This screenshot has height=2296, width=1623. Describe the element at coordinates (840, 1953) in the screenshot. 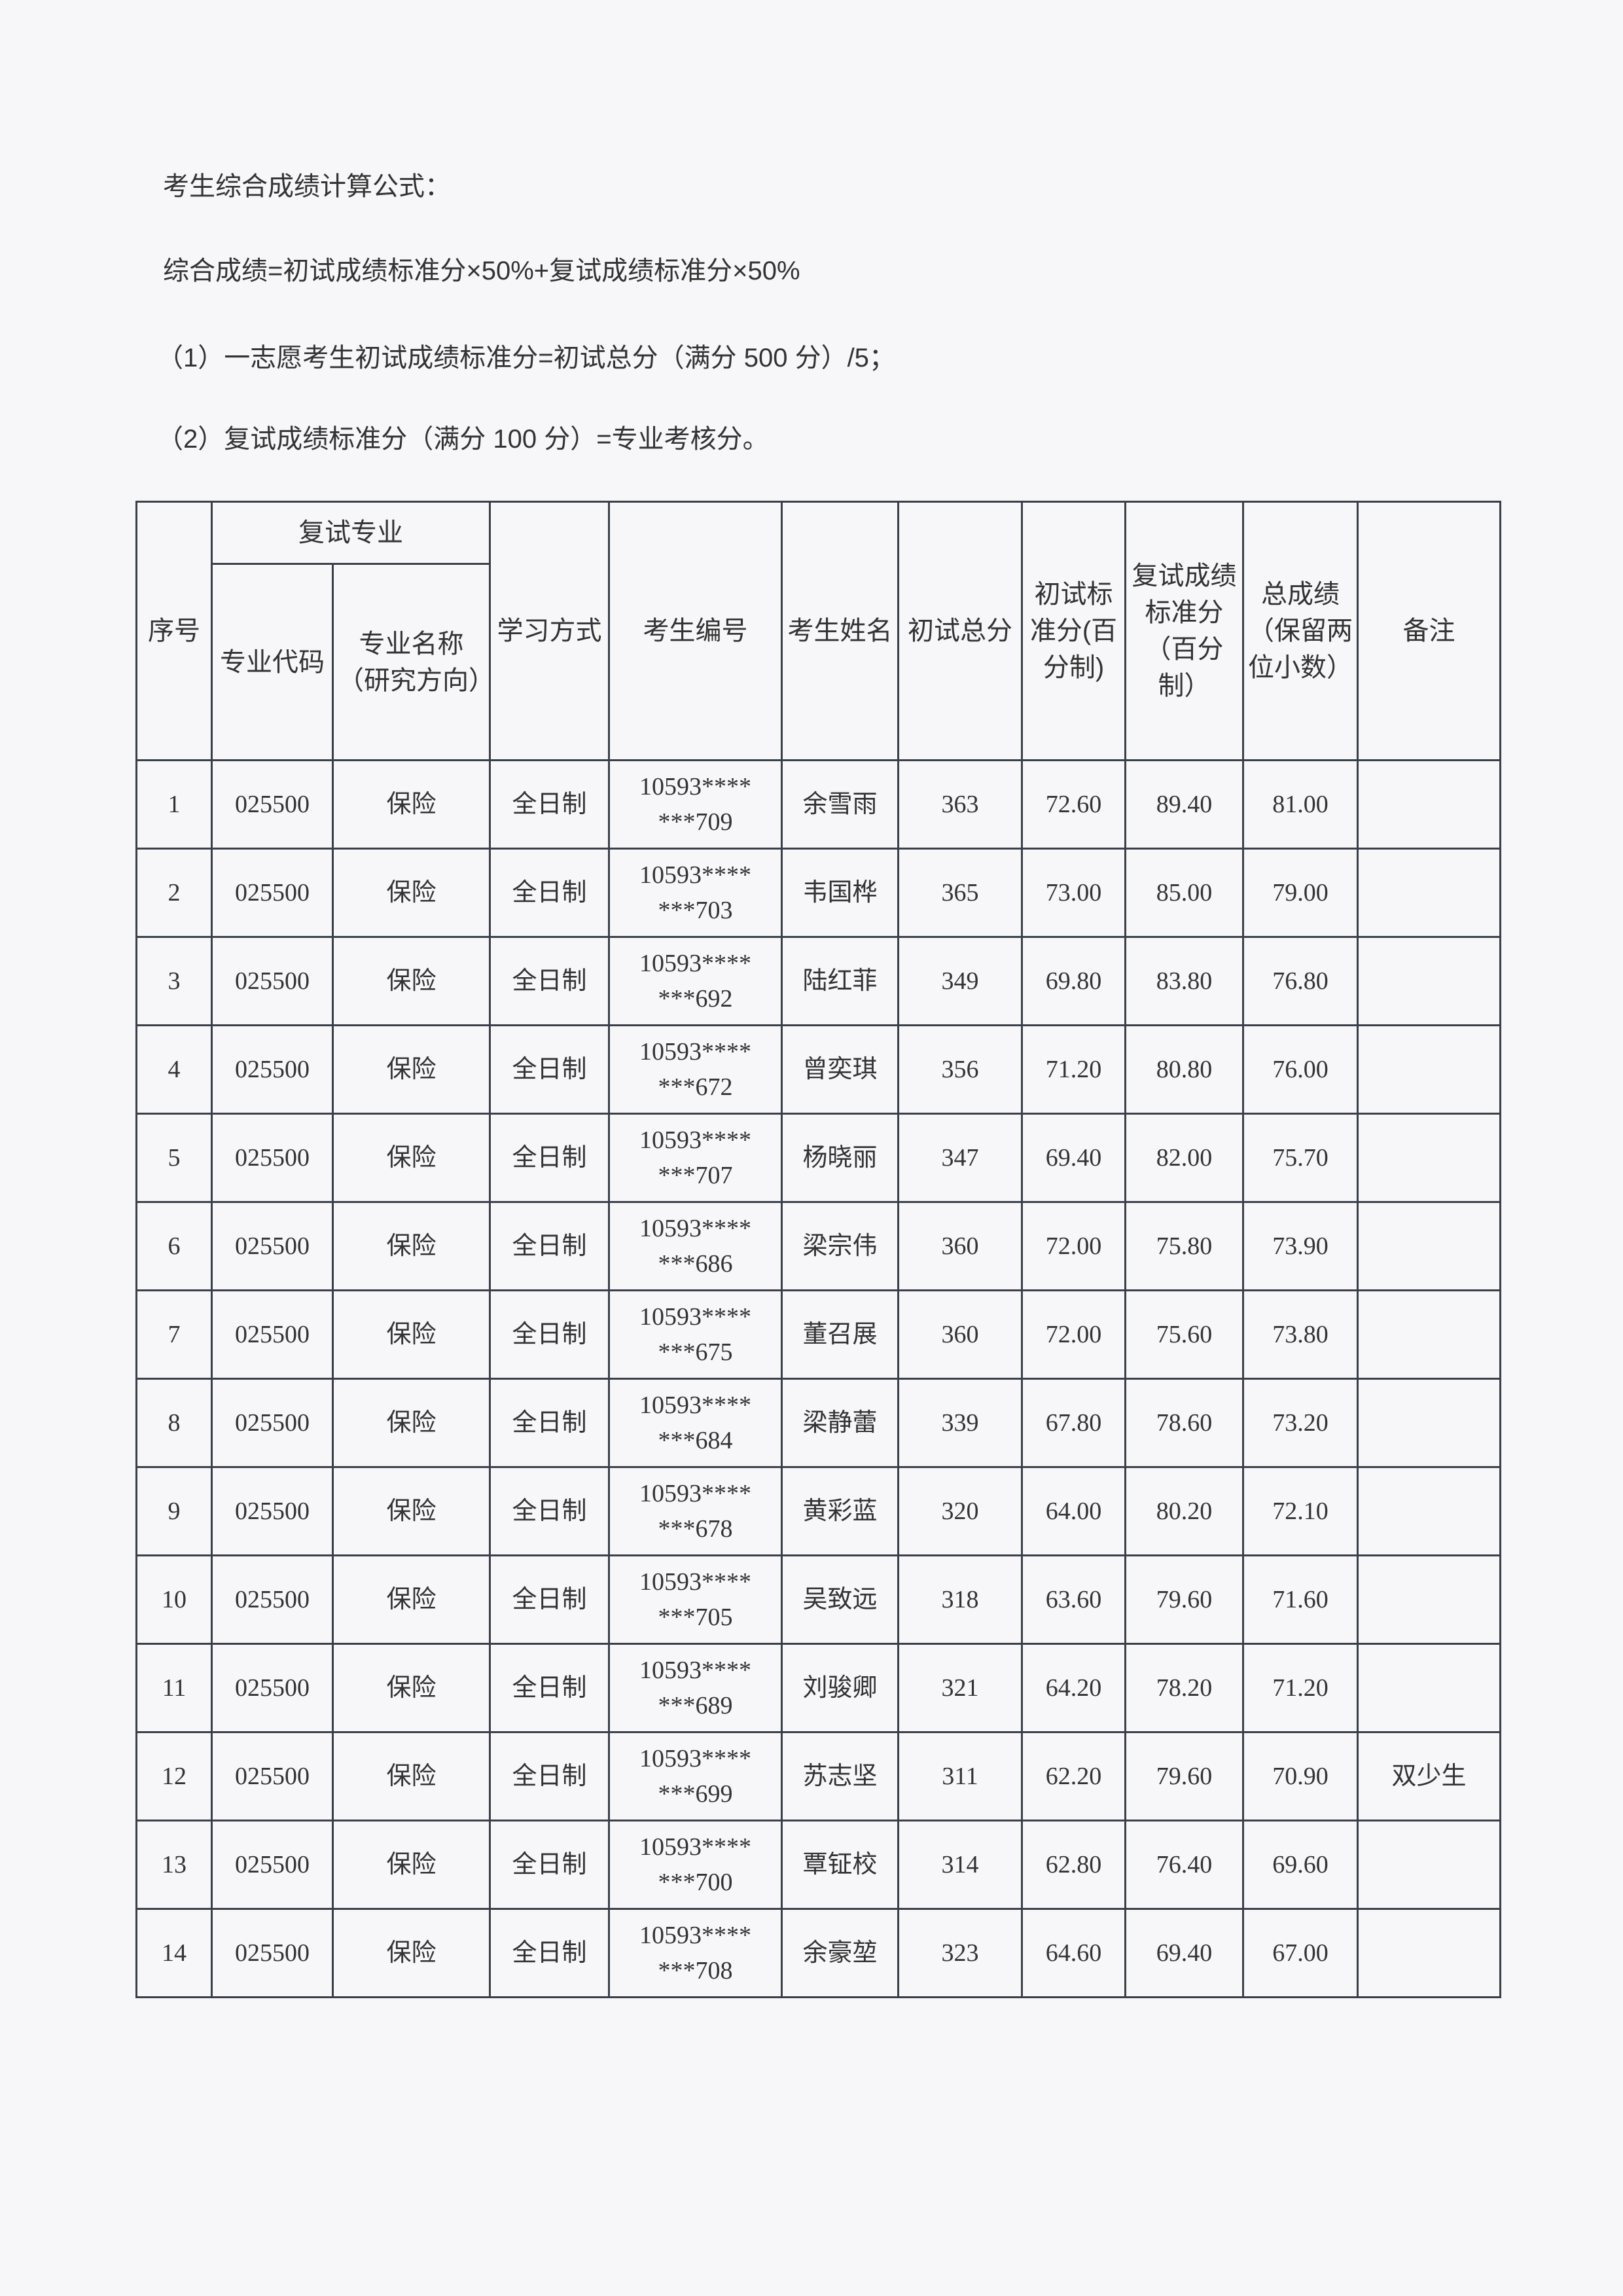

I see `cell-name: 余豪堃` at that location.